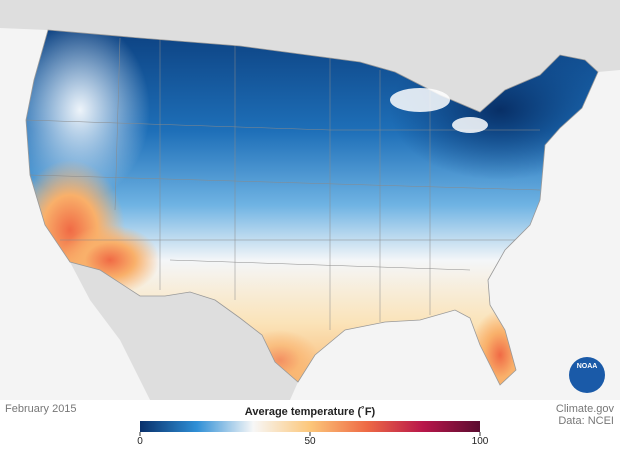  I want to click on mexico, so click(184, 331).